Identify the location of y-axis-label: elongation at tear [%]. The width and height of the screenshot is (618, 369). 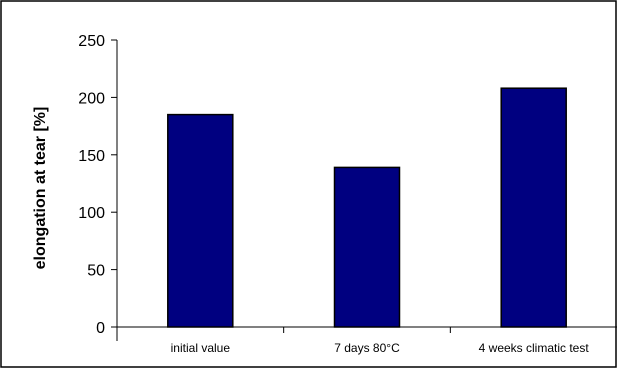
(40, 188).